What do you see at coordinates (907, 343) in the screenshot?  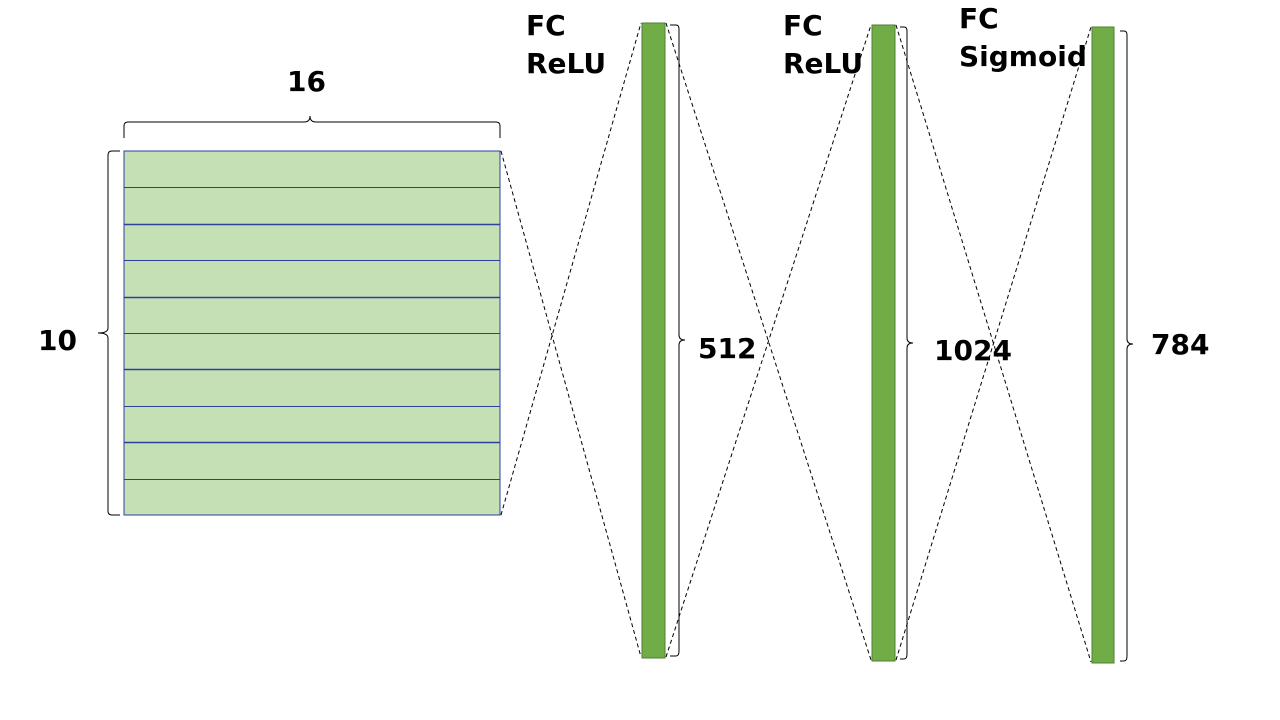 I see `layer-2-brace` at bounding box center [907, 343].